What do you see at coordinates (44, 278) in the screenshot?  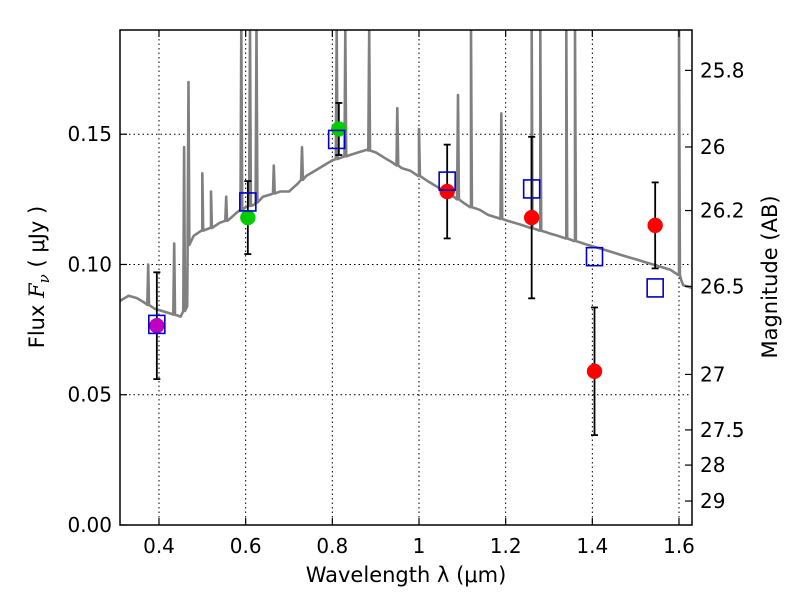 I see `y-axis-title-nu: ν` at bounding box center [44, 278].